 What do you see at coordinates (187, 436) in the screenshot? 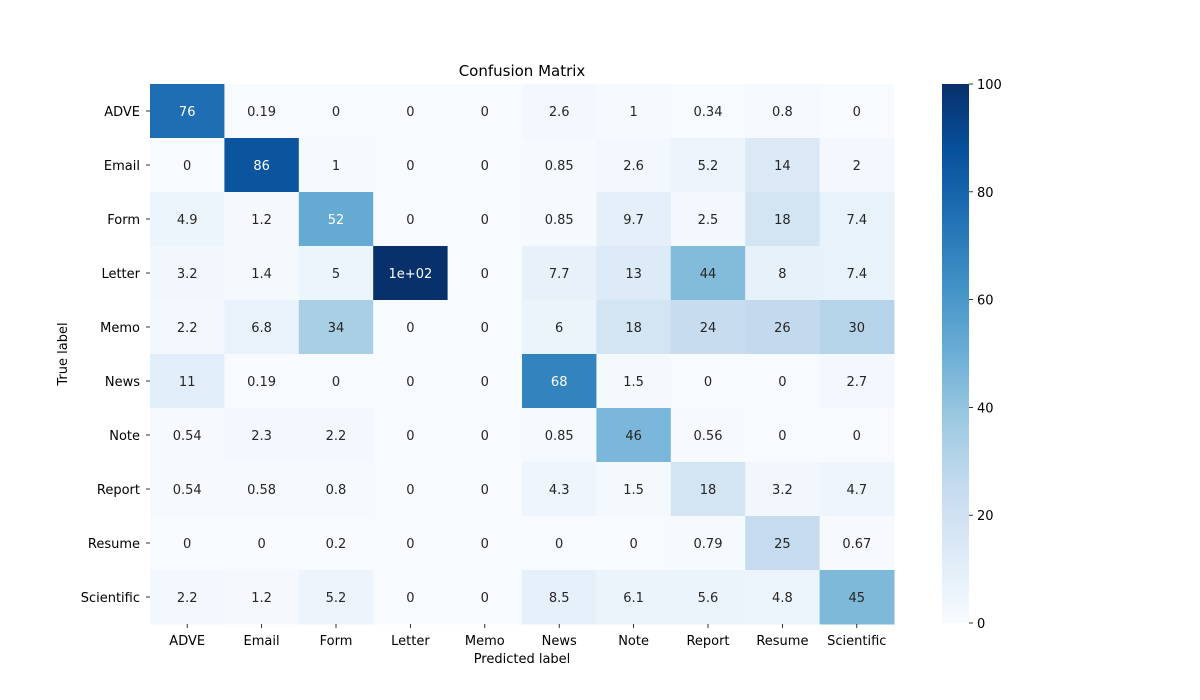
I see `cell-value-label: 0.54` at bounding box center [187, 436].